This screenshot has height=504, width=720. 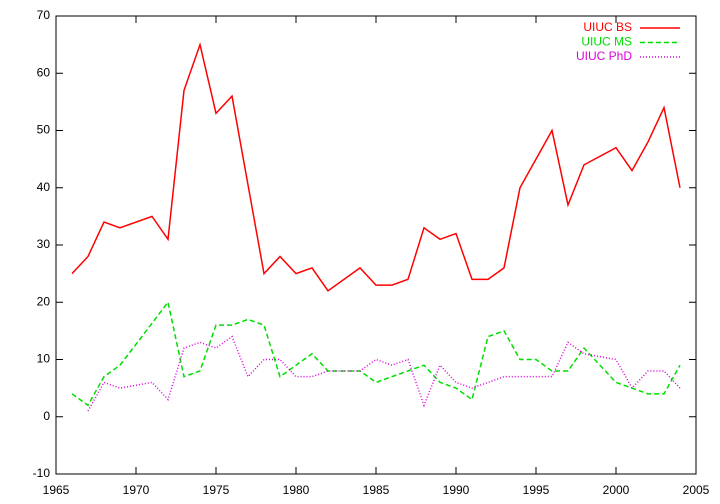 What do you see at coordinates (44, 244) in the screenshot?
I see `y-tick-label: 30` at bounding box center [44, 244].